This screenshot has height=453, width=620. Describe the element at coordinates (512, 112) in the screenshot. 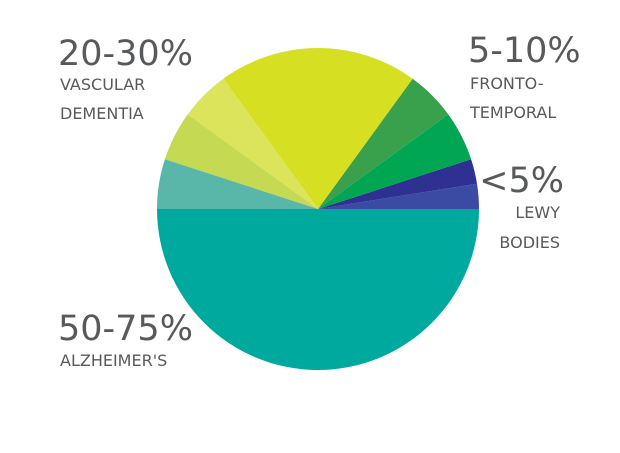

I see `label-frontotemporal-line-2: TEMPORAL` at that location.